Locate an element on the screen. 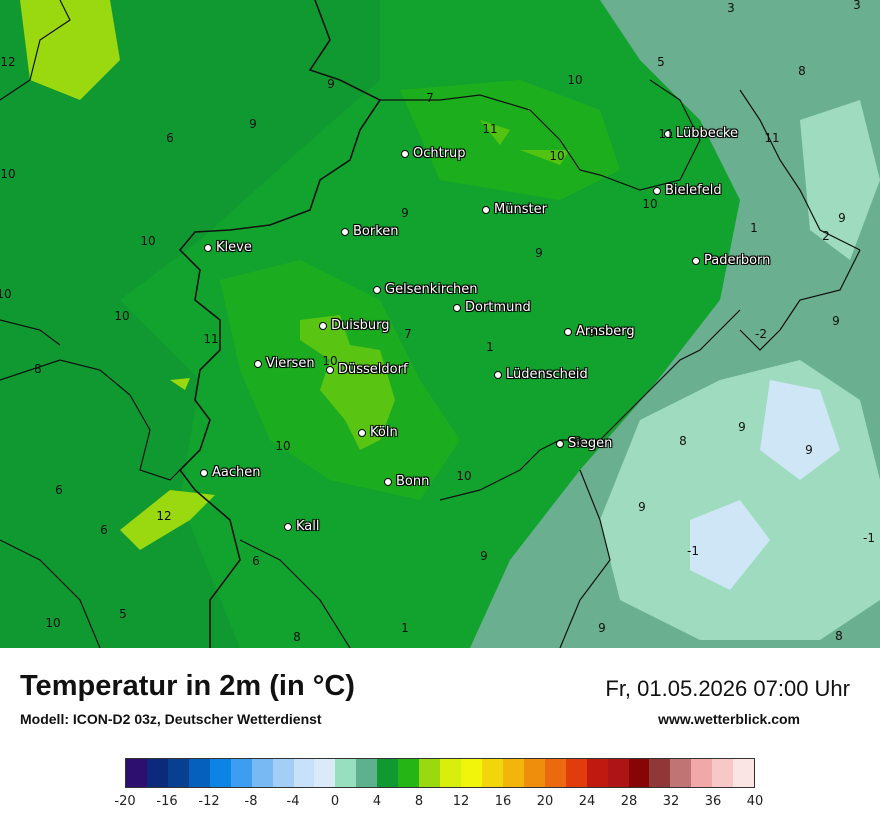  forecast-datetime: Fr, 01.05.2026 07:00 Uhr is located at coordinates (727, 688).